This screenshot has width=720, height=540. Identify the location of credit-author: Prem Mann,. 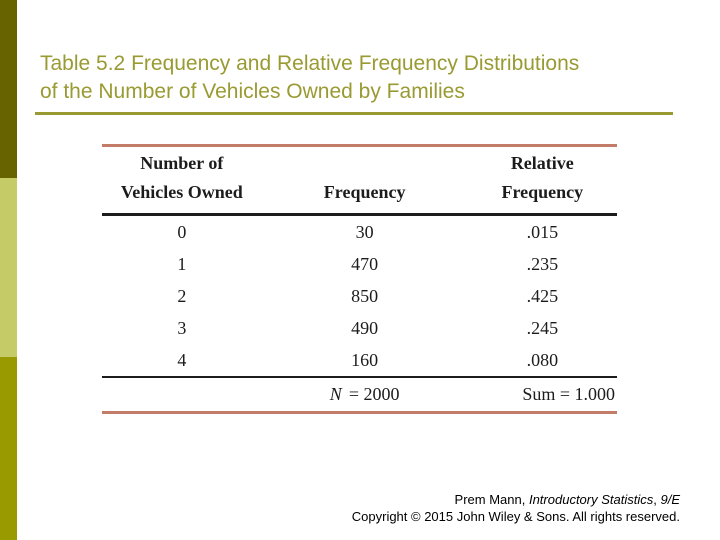
(491, 499).